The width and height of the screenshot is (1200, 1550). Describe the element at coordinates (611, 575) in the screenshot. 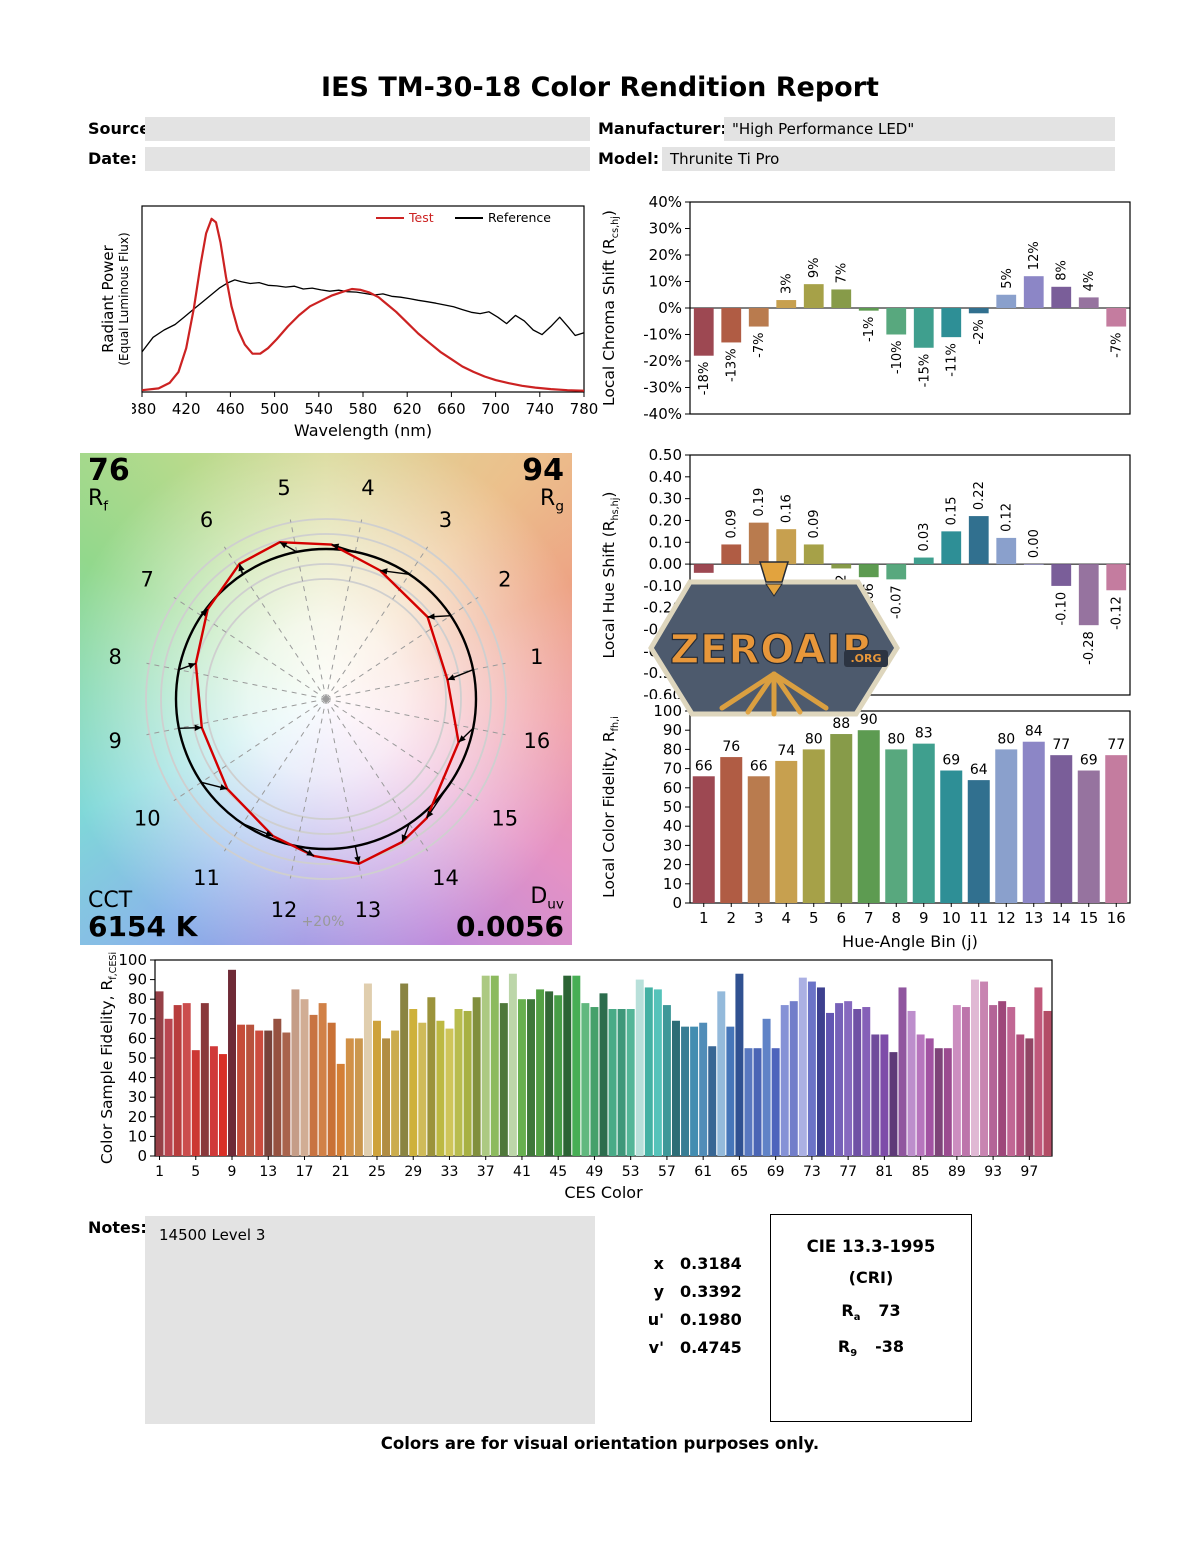

I see `hue-shift-y-axis-label-text: Local Hue Shift (Rhs,hj)` at that location.